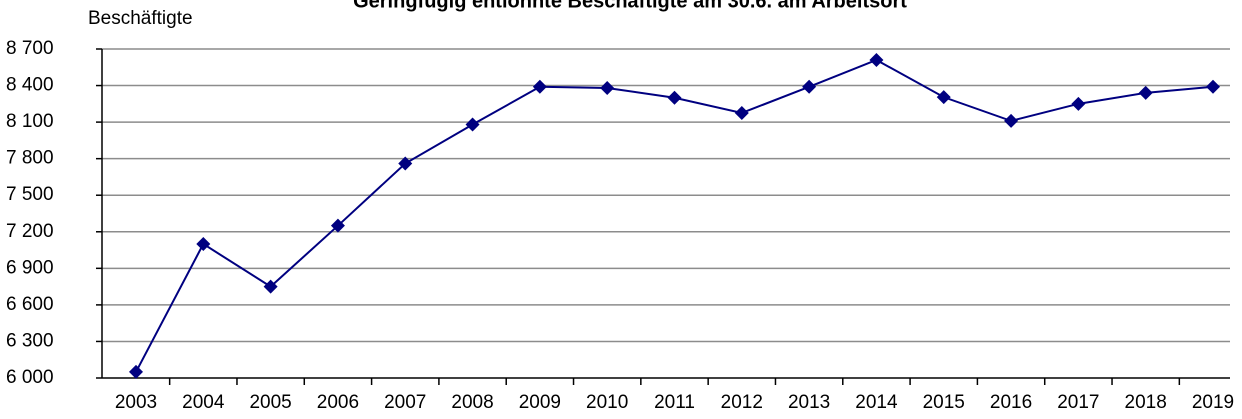 The image size is (1242, 419). I want to click on x-tick-label: 2004, so click(203, 402).